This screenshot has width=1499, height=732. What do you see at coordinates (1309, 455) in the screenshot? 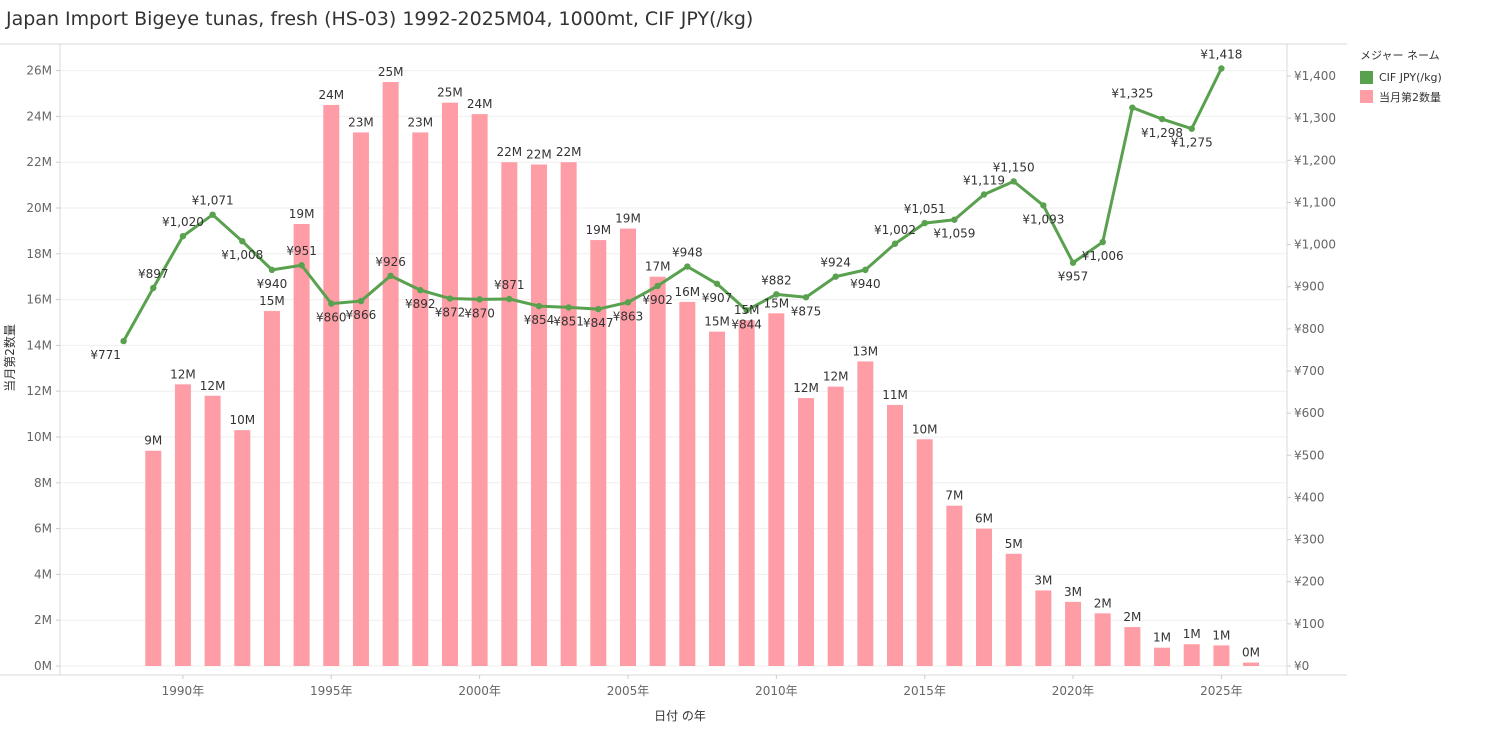
I see `y-right-tick-label: ¥500` at bounding box center [1309, 455].